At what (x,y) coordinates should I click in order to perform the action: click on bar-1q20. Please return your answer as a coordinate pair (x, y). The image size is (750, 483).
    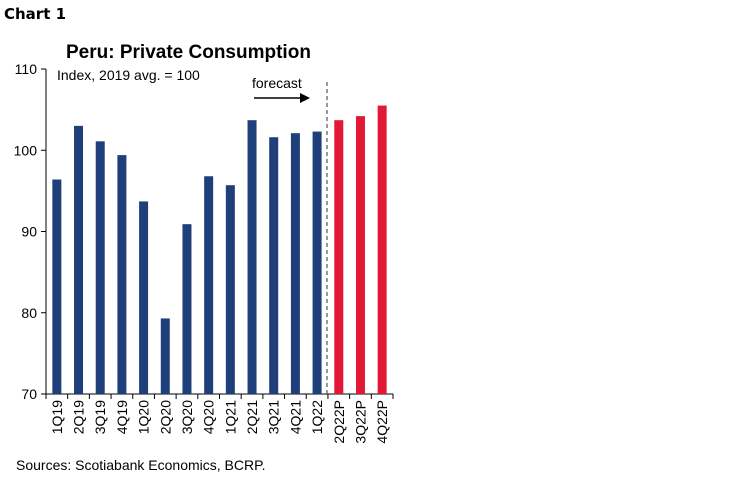
    Looking at the image, I should click on (144, 297).